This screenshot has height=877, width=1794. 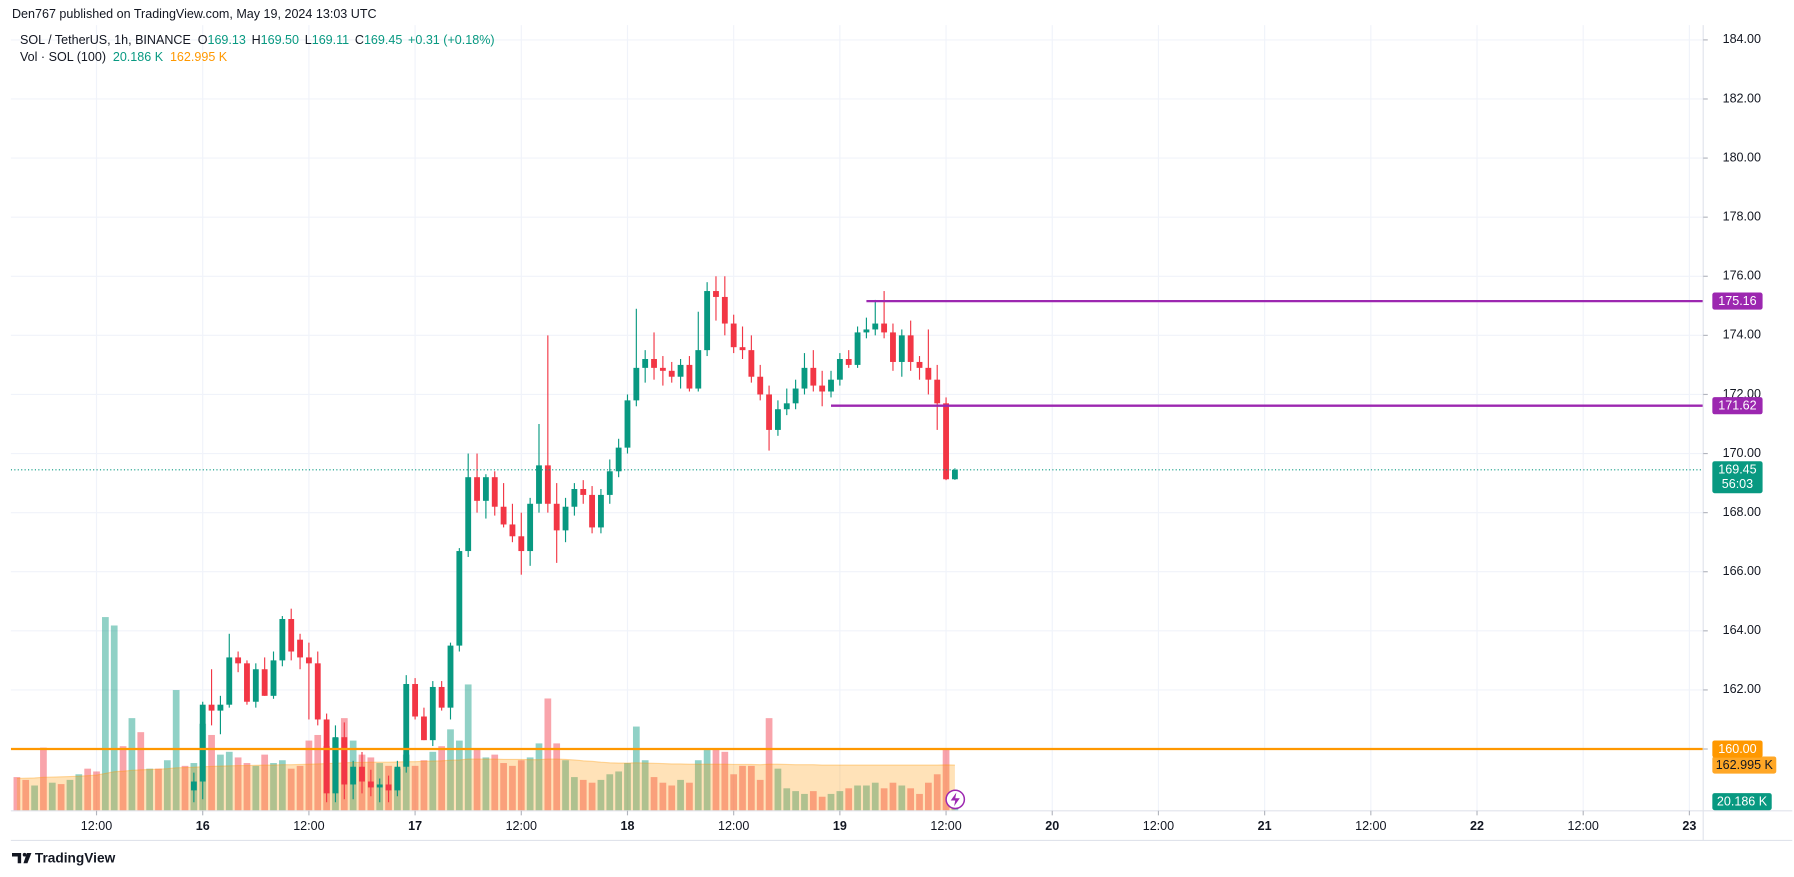 I want to click on ohlc-value: 169.11, so click(x=330, y=40).